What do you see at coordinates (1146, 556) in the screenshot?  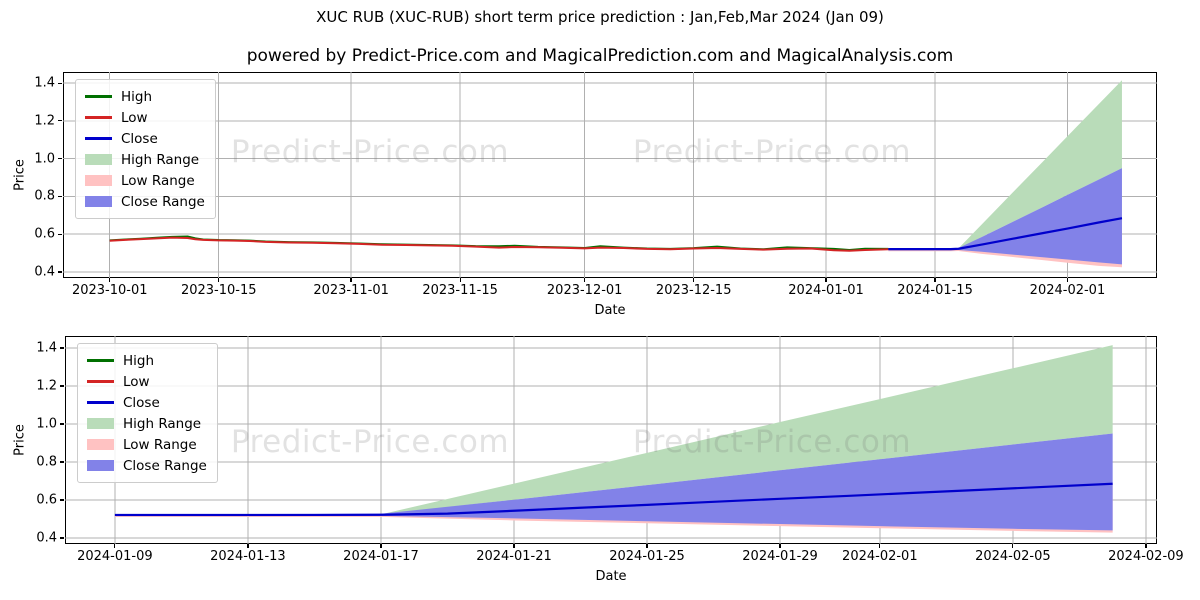 I see `x-tick-label: 2024-02-09` at bounding box center [1146, 556].